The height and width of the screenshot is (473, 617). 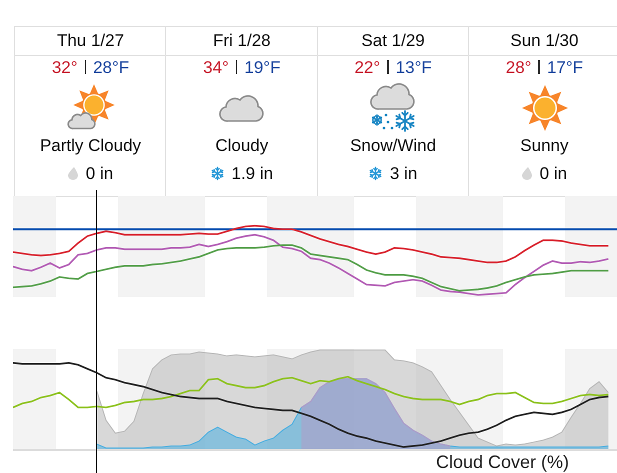 I want to click on data-label: 34°, so click(x=216, y=67).